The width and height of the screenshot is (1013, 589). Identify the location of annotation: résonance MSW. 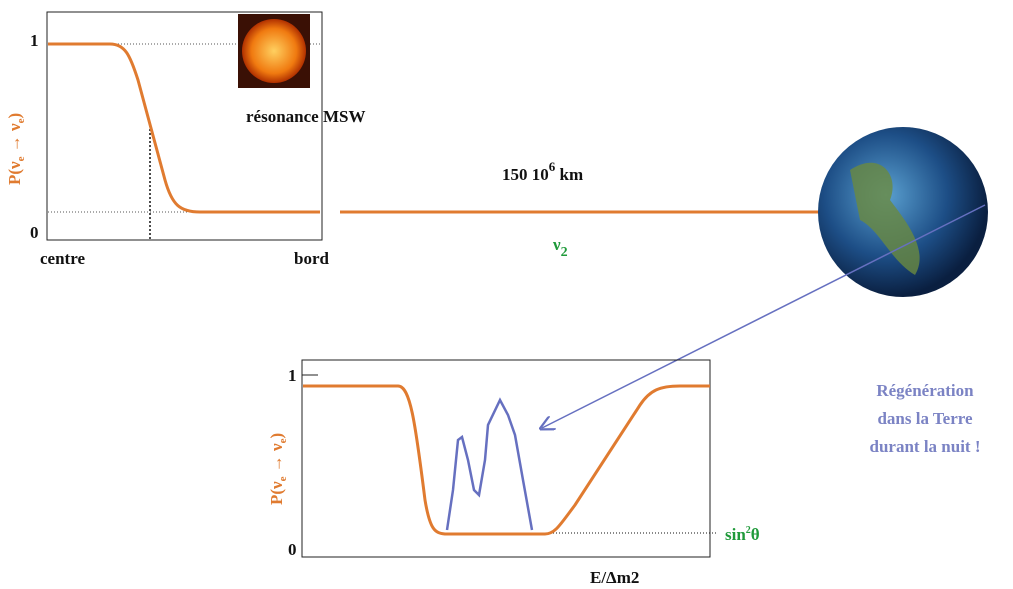
(305, 116).